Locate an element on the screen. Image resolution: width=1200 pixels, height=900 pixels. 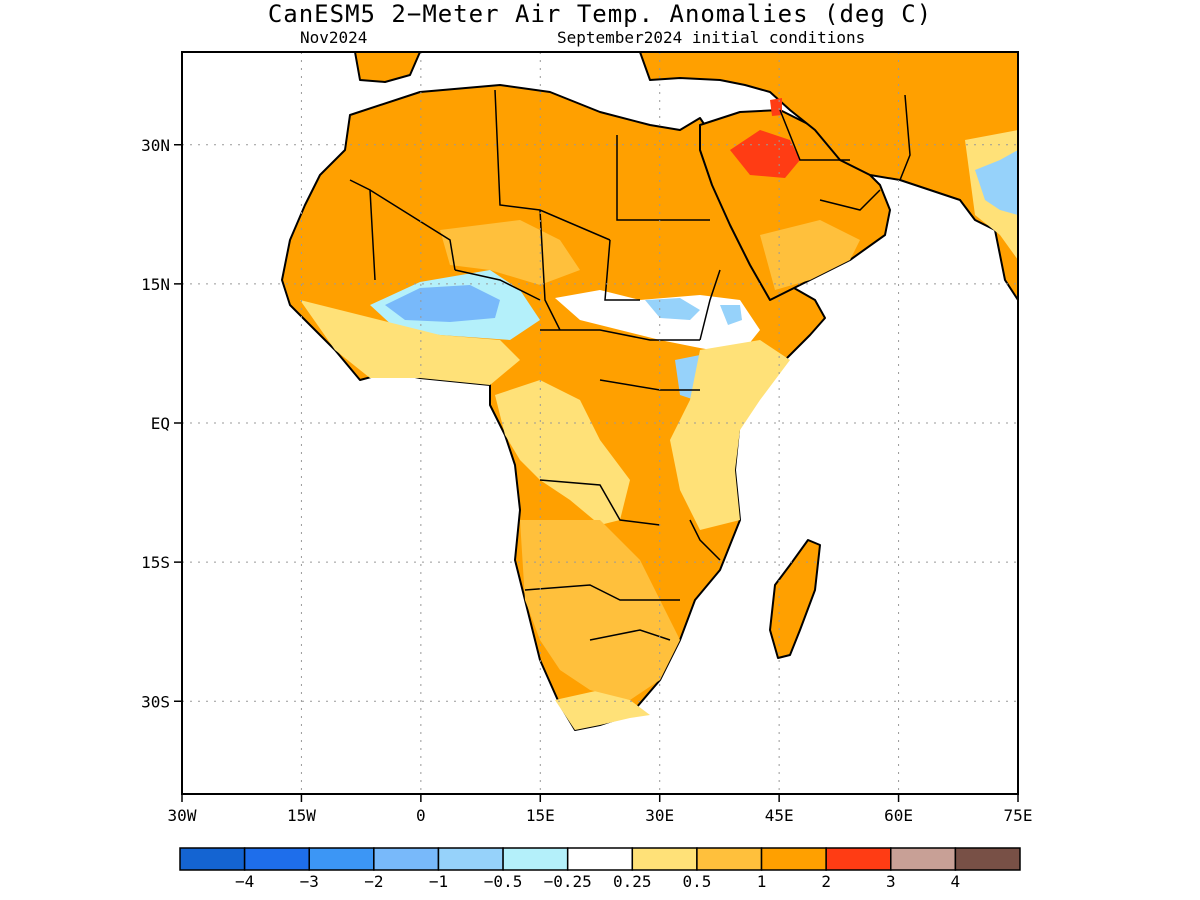
colorbar-label: 0.25 is located at coordinates (632, 881).